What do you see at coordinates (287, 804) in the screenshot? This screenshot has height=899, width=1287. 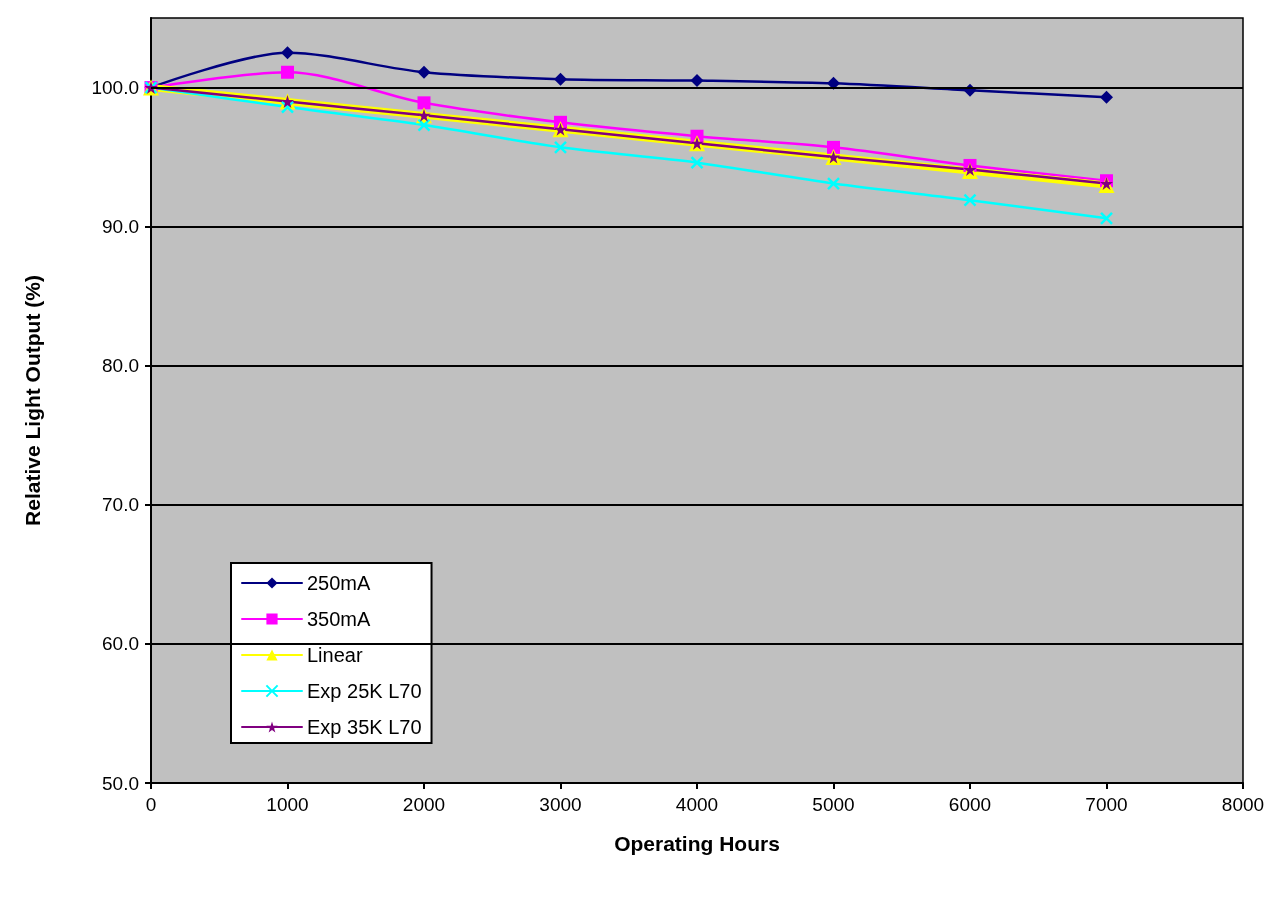 I see `x-tick-label: 1000` at bounding box center [287, 804].